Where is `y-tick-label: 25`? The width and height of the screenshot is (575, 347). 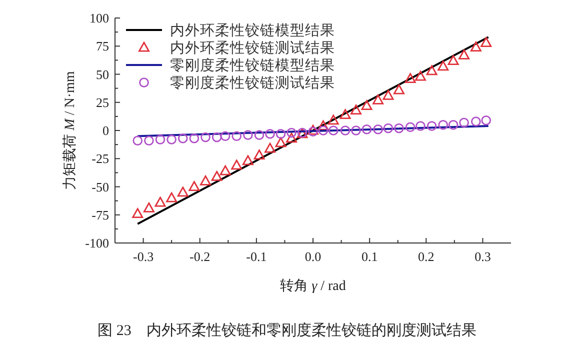
y-tick-label: 25 is located at coordinates (102, 102).